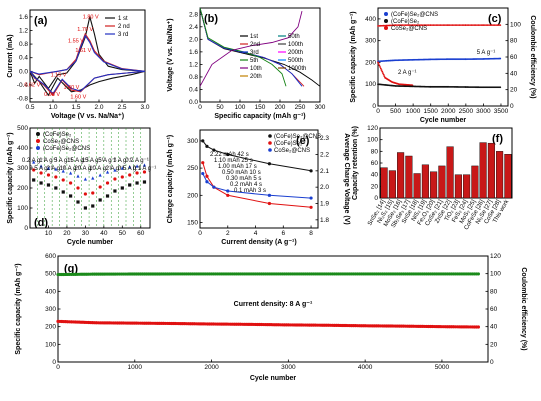 This screenshot has height=401, width=541. What do you see at coordinates (200, 107) in the screenshot?
I see `panel-b-xtick-label: 0` at bounding box center [200, 107].